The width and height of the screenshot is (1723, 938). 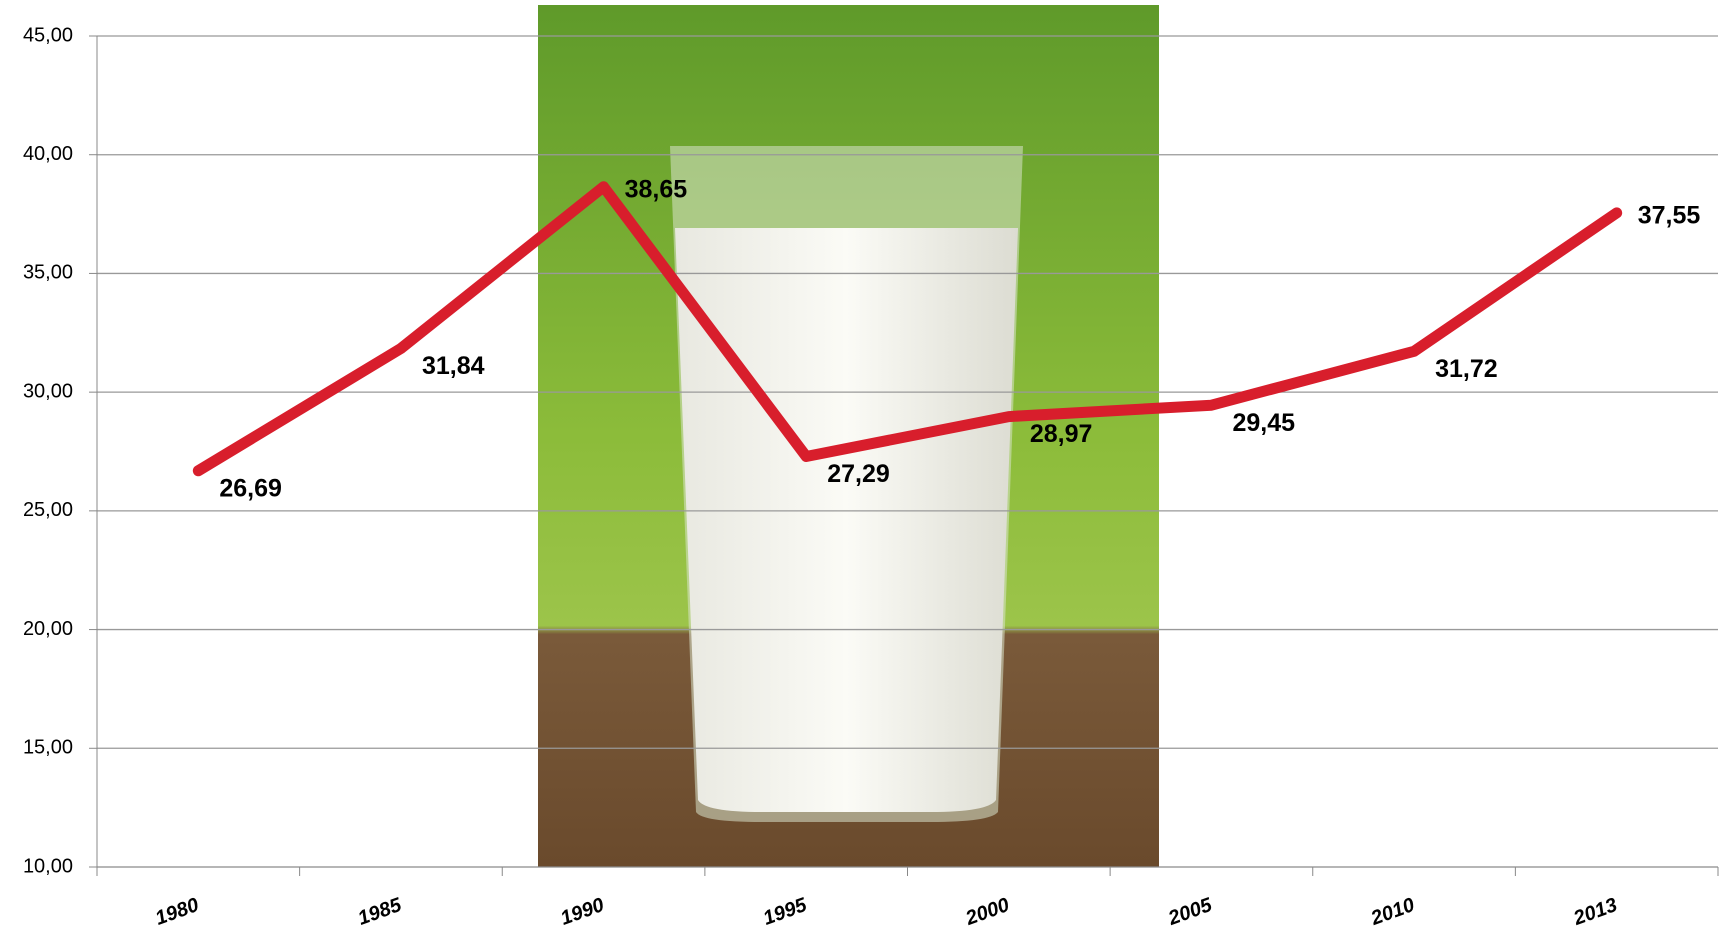 What do you see at coordinates (987, 912) in the screenshot?
I see `x-tick-label: 2000` at bounding box center [987, 912].